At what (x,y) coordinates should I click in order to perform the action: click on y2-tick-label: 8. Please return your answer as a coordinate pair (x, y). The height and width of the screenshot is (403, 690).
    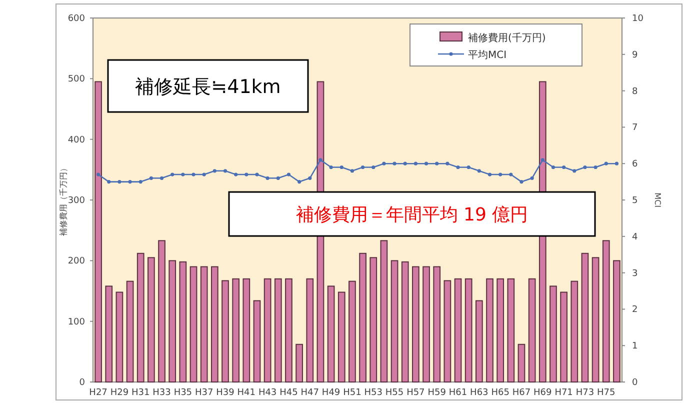
    Looking at the image, I should click on (635, 91).